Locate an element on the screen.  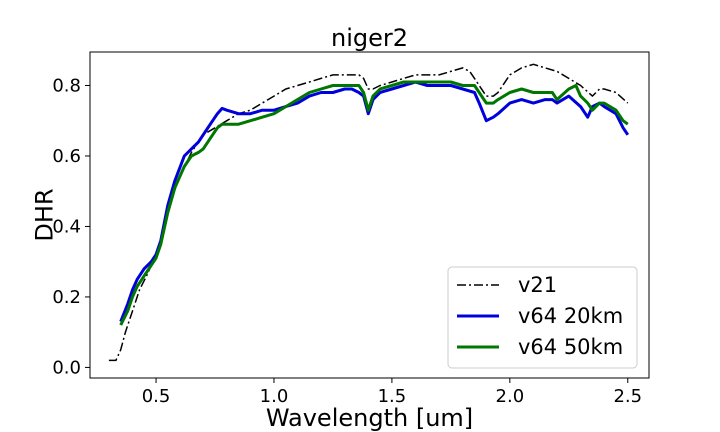
y-tick-label: 0.2 is located at coordinates (66, 297).